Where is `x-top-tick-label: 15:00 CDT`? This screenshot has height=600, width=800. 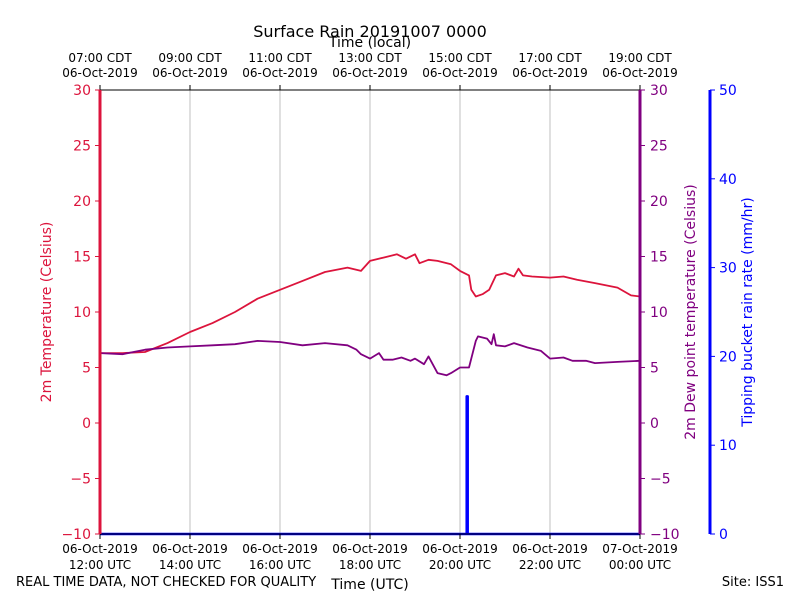 x-top-tick-label: 15:00 CDT is located at coordinates (460, 58).